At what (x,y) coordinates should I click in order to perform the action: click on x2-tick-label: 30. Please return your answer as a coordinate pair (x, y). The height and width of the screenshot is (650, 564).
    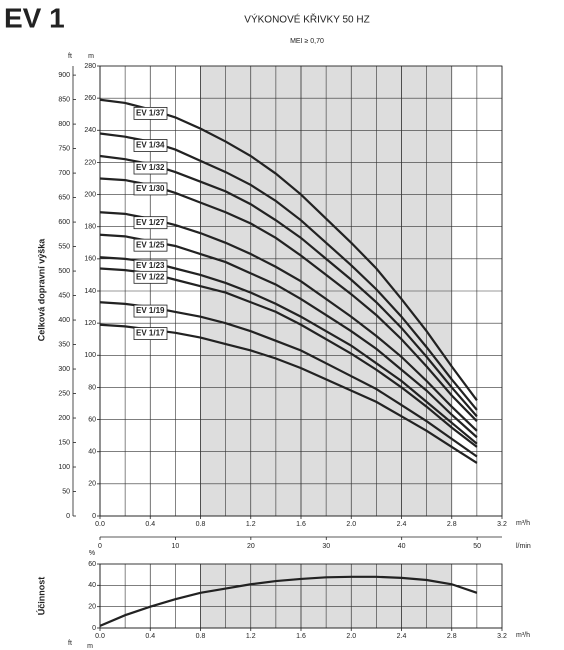
    Looking at the image, I should click on (326, 546).